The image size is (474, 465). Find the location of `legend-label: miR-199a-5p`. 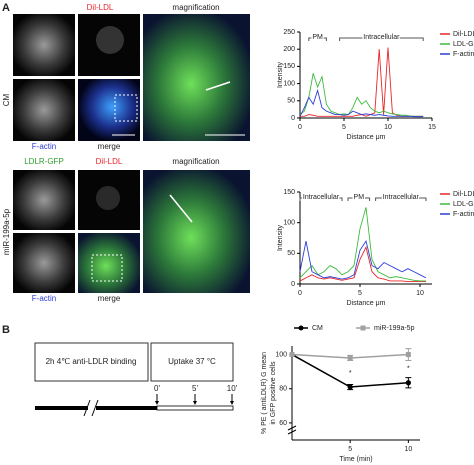

legend-label: miR-199a-5p is located at coordinates (394, 328).